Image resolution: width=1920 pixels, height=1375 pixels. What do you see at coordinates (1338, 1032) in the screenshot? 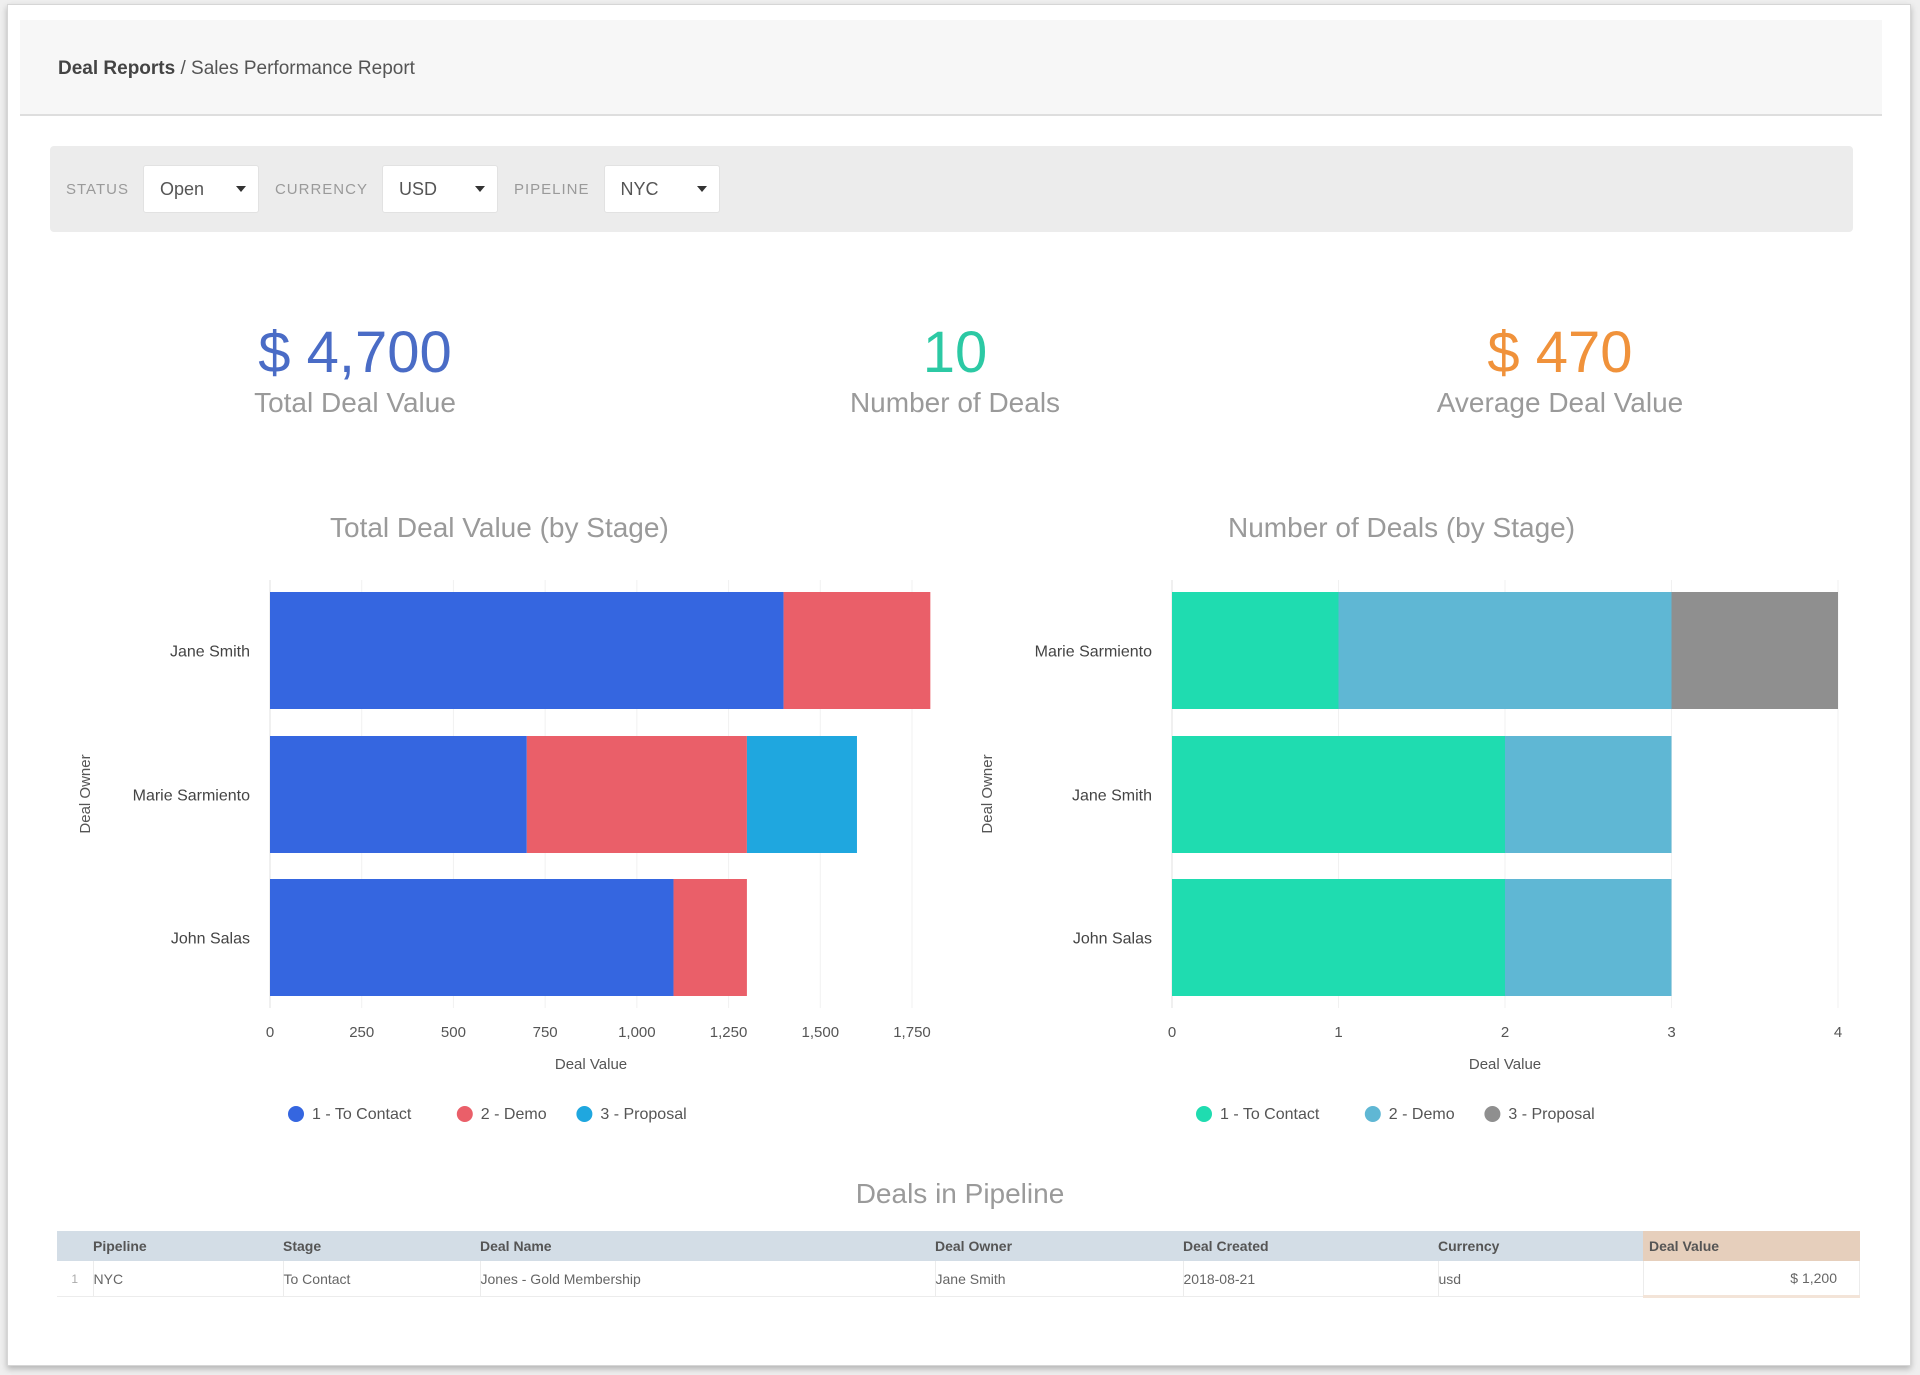
I see `x-tick-label: 1` at bounding box center [1338, 1032].